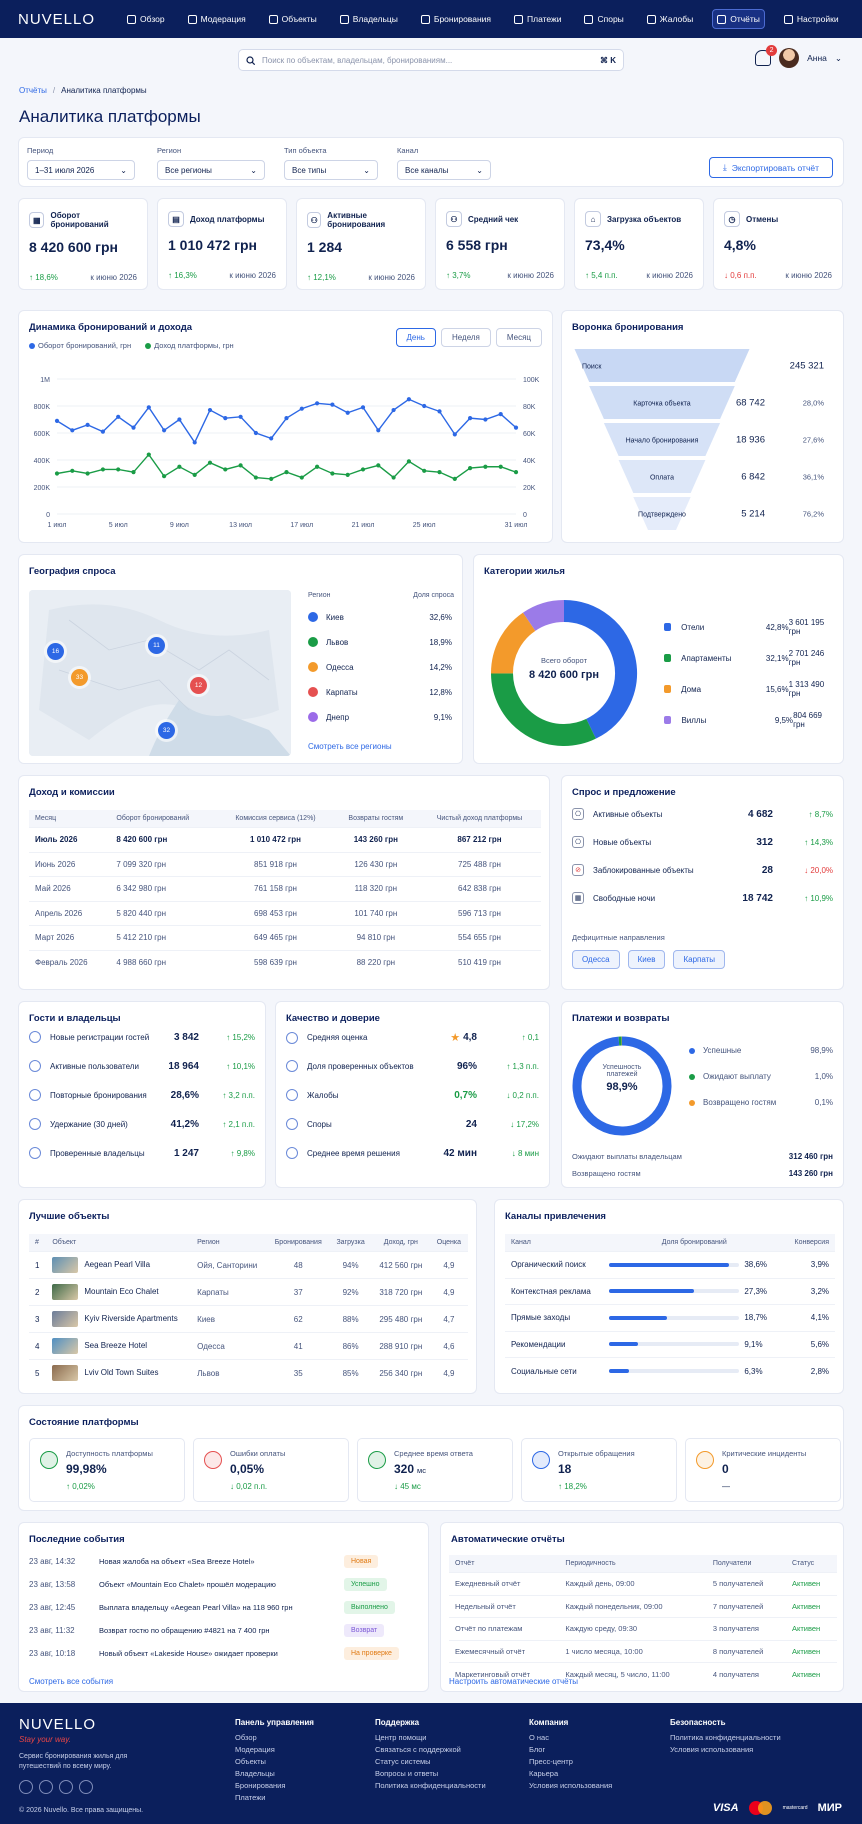  What do you see at coordinates (725, 1737) in the screenshot?
I see `footer-link: Политика конфиденциальности` at bounding box center [725, 1737].